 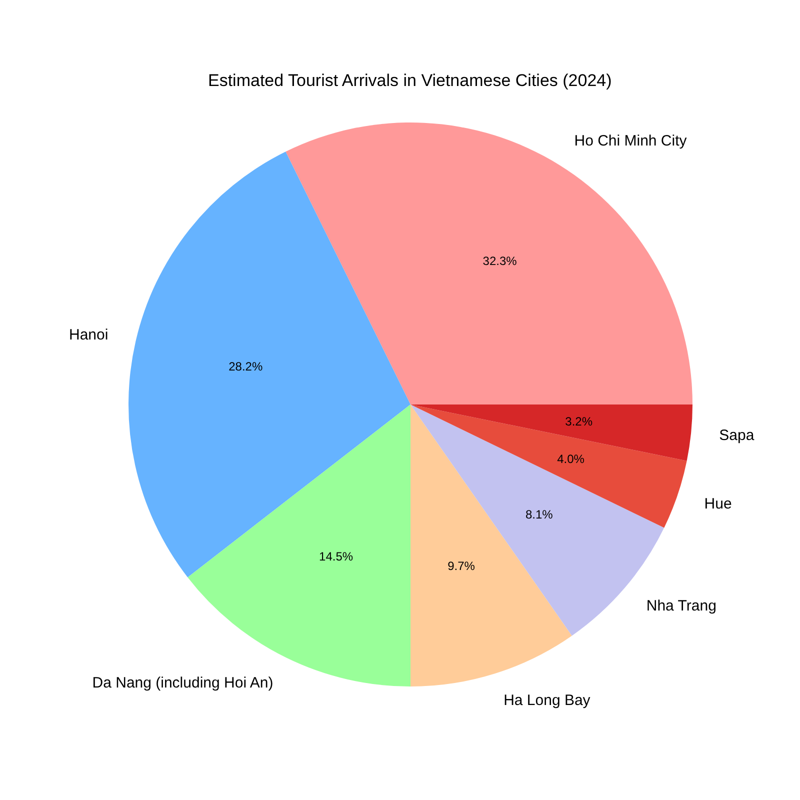 I want to click on chart-title: Estimated Tourist Arrivals in Vietnamese Cities (2024), so click(x=410, y=80).